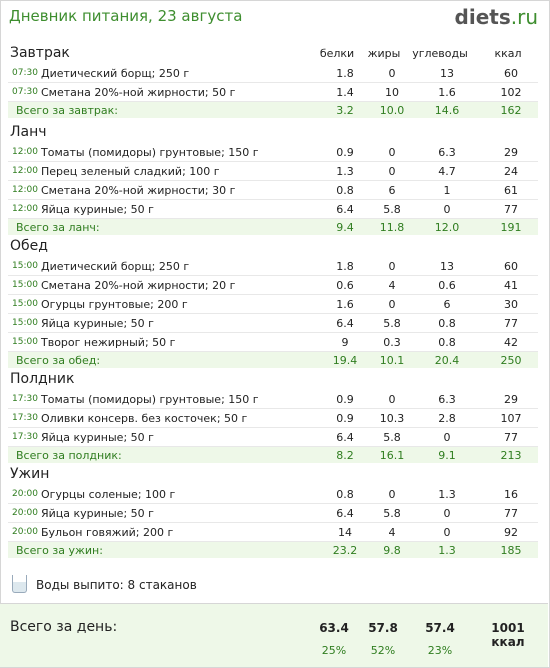 The width and height of the screenshot is (550, 668). I want to click on meal-total-label: Всего за полдник:, so click(69, 455).